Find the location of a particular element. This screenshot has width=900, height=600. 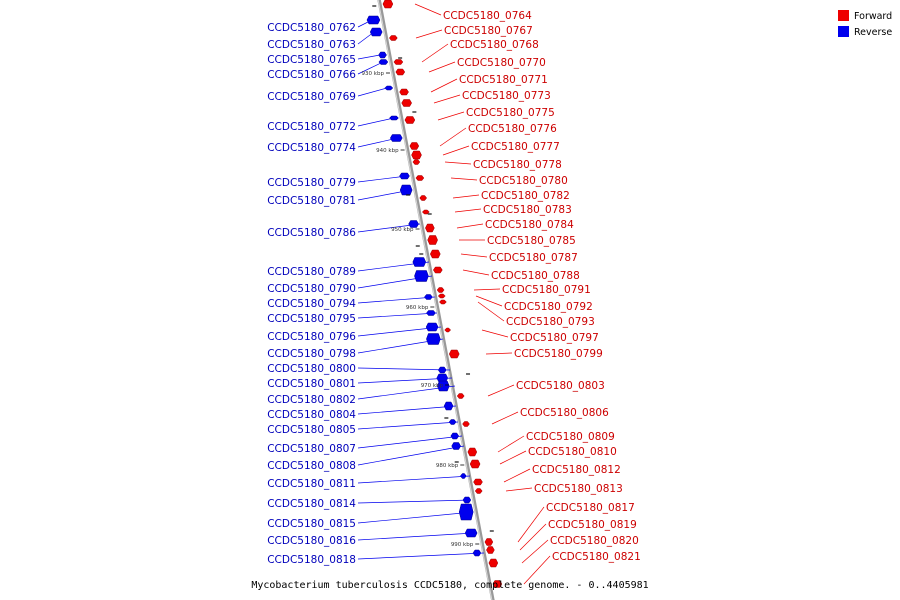

forward-gene-label: CCDC5180_0817 is located at coordinates (590, 508).